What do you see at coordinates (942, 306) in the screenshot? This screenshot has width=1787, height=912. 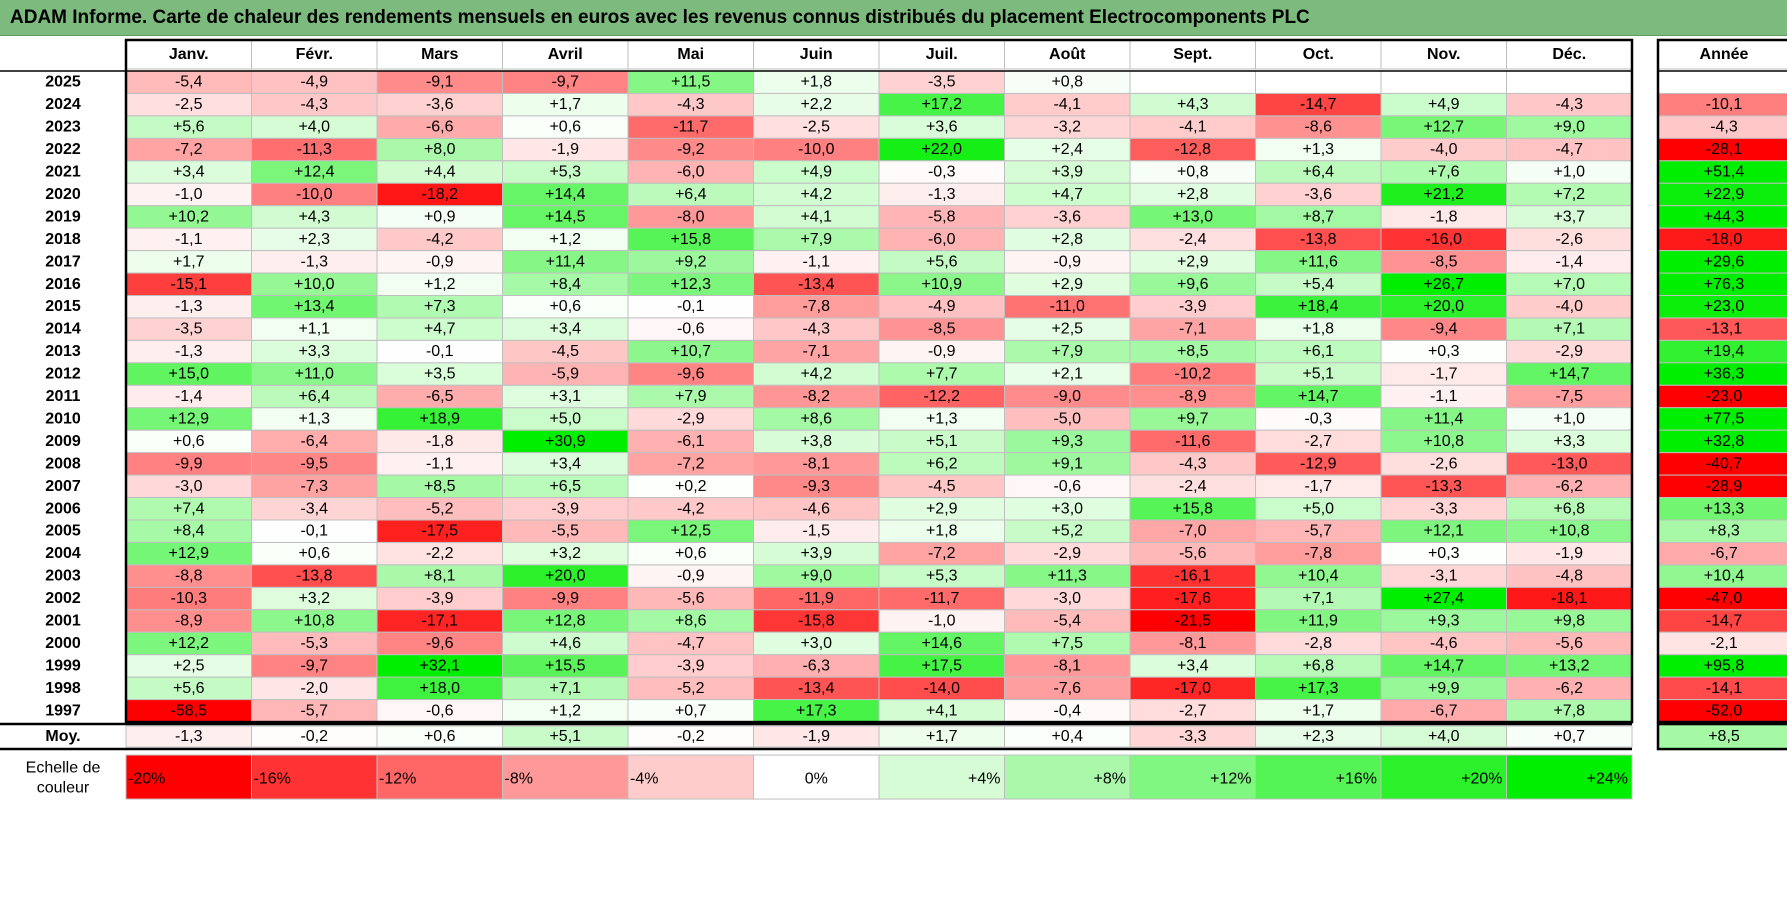 I see `cell-value: -4,9` at bounding box center [942, 306].